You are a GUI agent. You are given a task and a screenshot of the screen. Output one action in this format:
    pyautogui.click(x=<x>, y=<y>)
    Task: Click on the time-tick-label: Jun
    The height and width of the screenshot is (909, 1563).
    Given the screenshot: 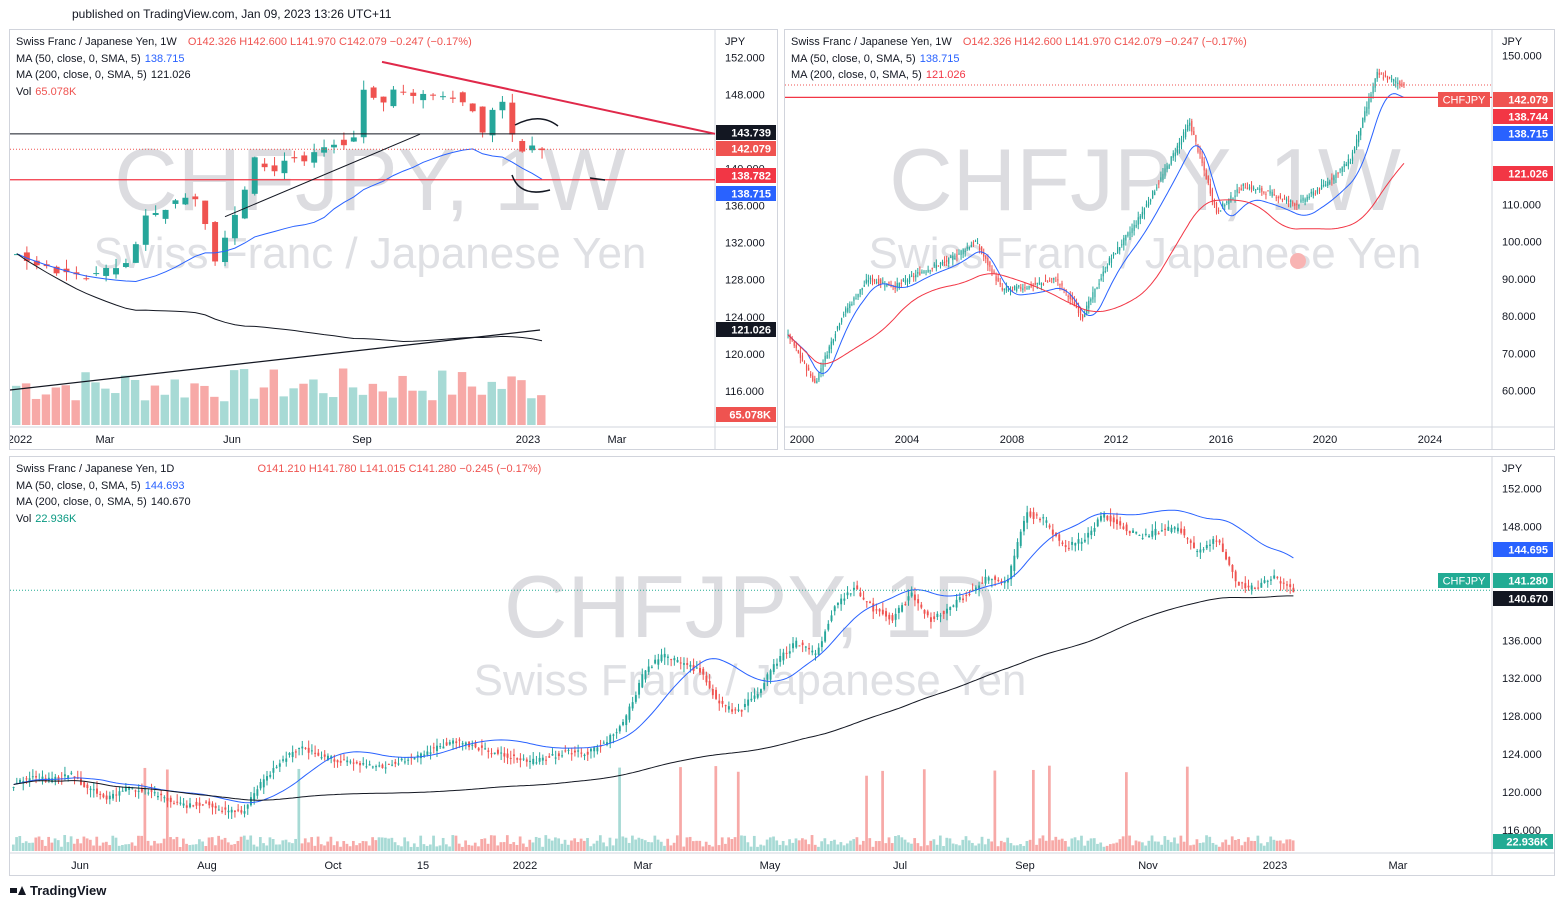 What is the action you would take?
    pyautogui.click(x=232, y=440)
    